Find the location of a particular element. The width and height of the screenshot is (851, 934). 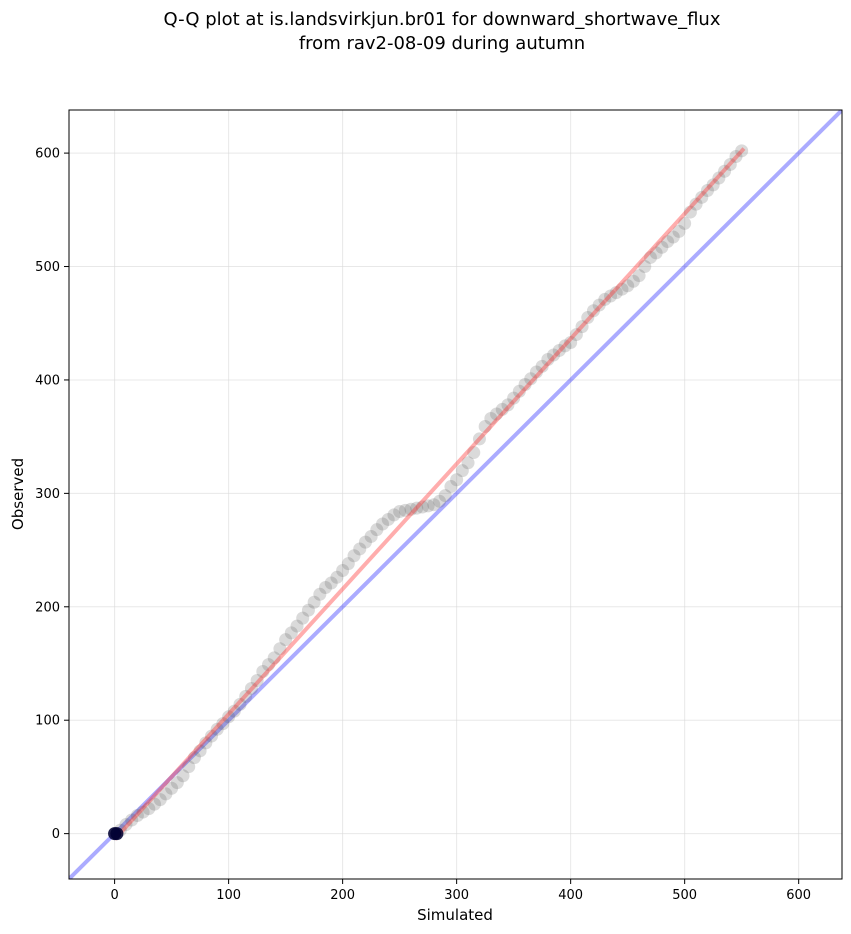

y-tick-label: 600 is located at coordinates (47, 154).